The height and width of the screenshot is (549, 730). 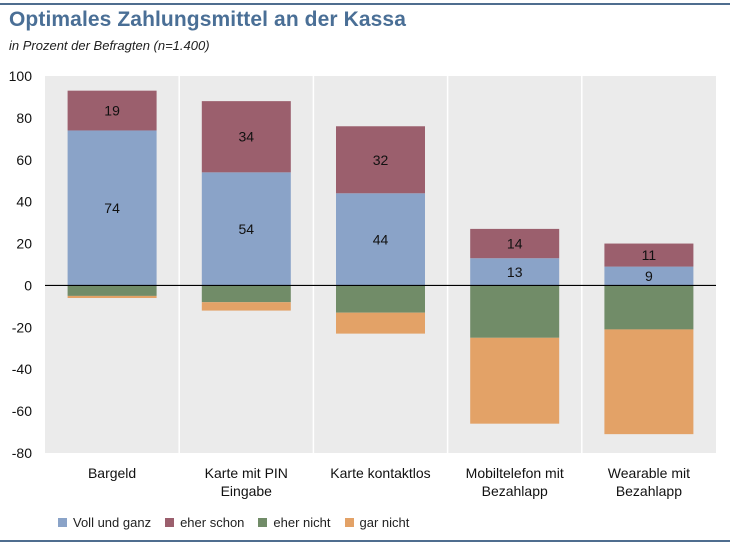 I want to click on y-tick-label: 40, so click(x=24, y=202).